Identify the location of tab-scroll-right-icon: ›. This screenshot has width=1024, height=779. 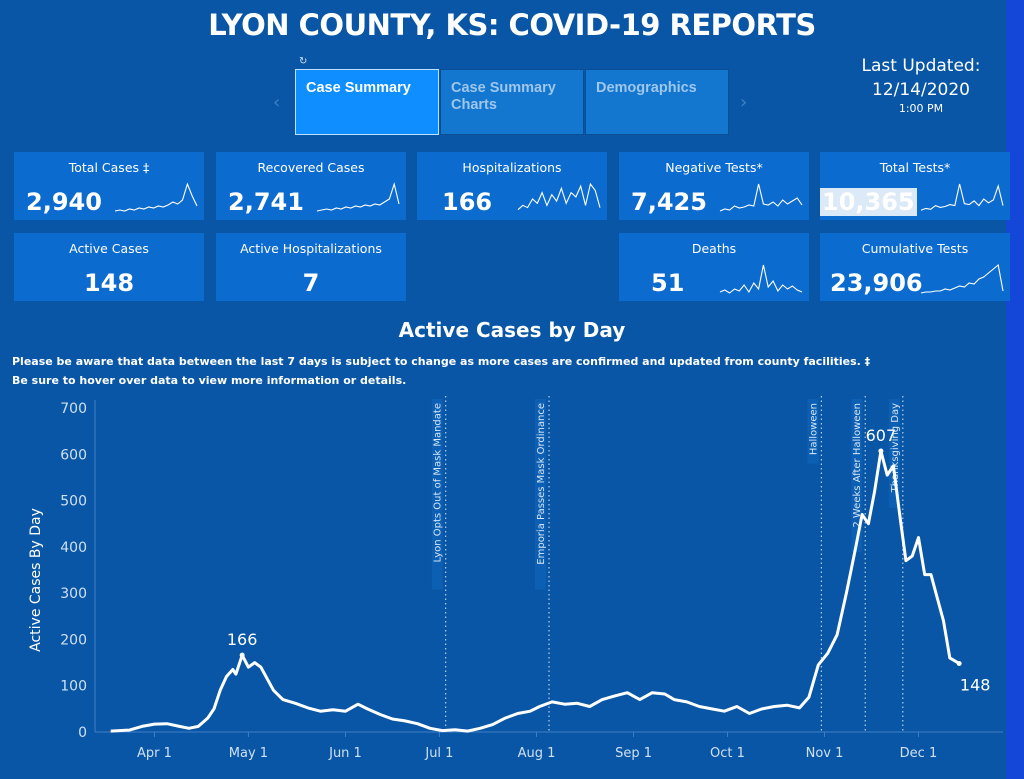
(744, 102).